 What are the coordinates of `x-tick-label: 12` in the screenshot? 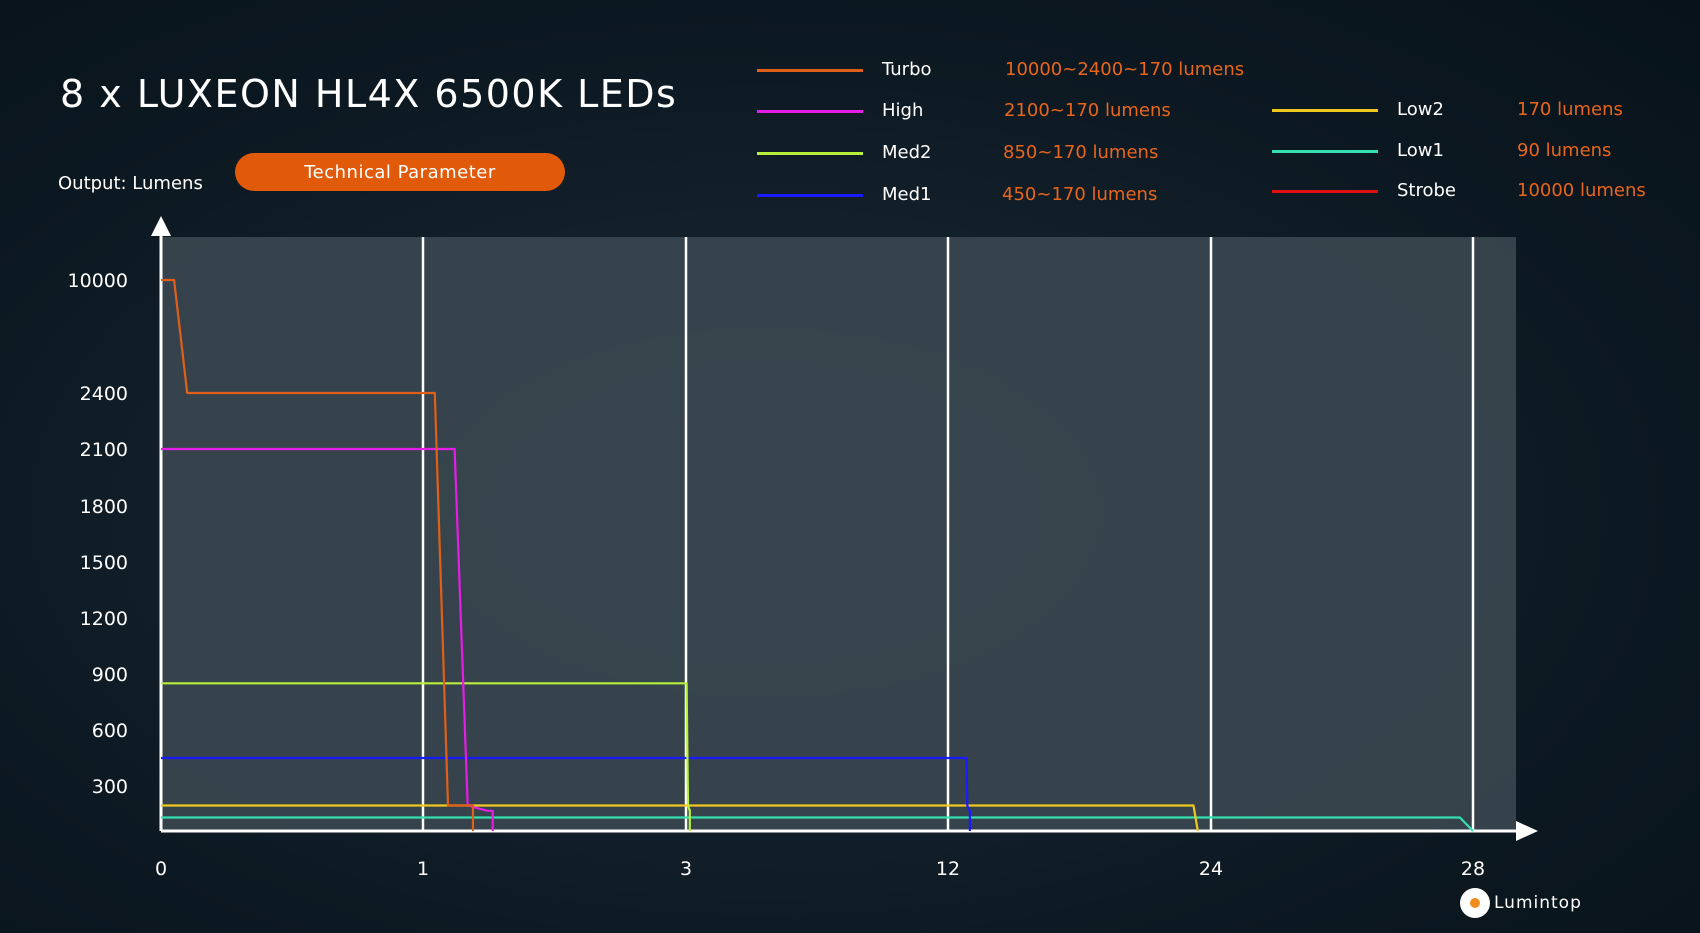 It's located at (948, 869).